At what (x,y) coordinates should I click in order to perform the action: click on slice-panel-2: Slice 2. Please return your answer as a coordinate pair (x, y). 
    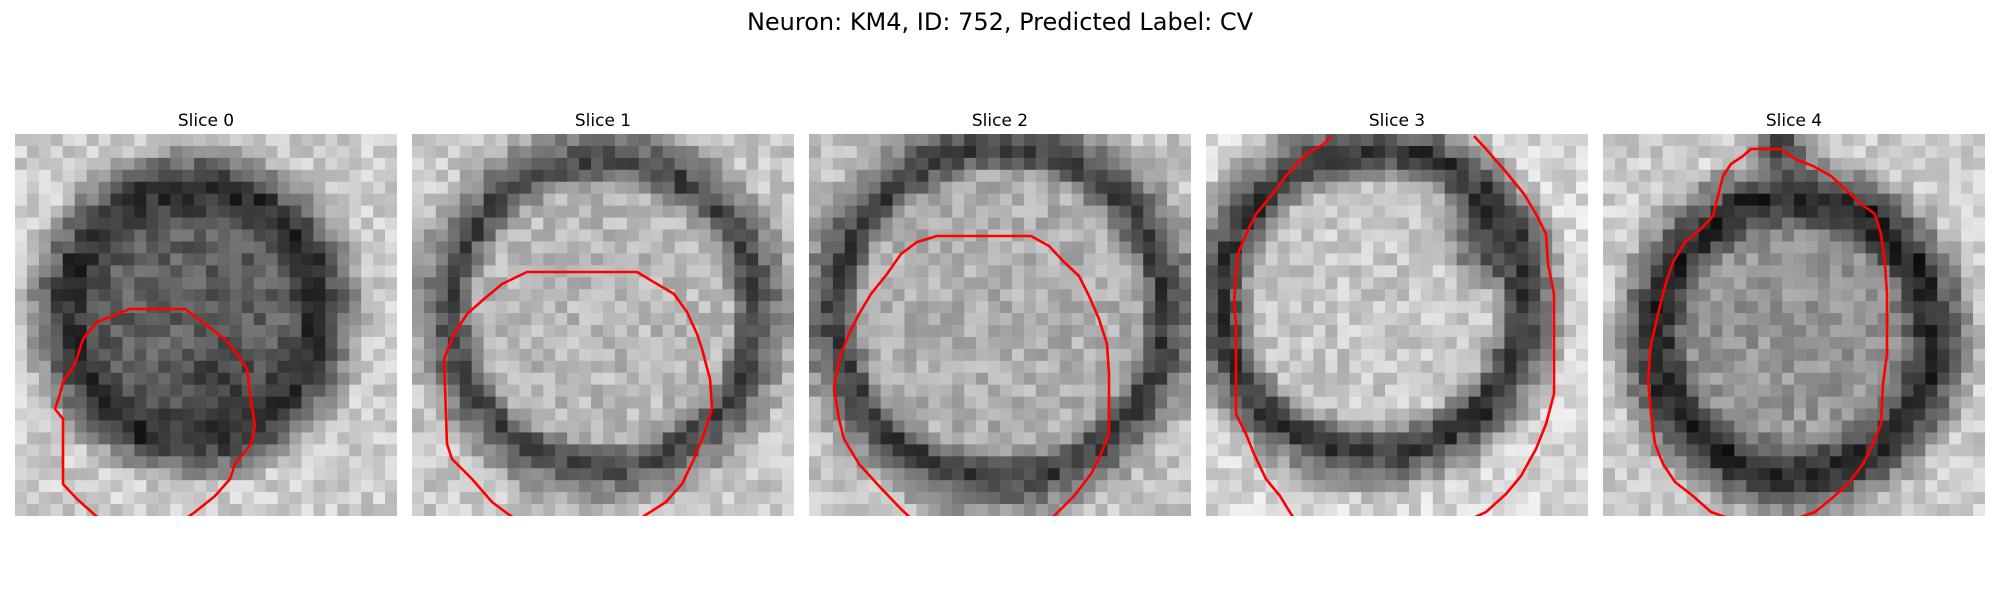
    Looking at the image, I should click on (1000, 312).